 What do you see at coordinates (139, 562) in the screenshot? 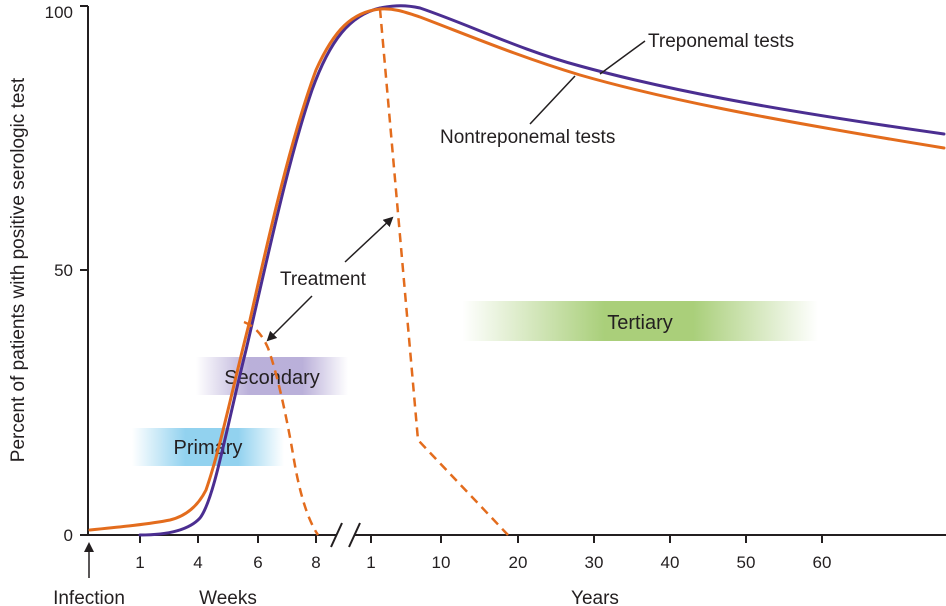
I see `x-tick-label-week-1: 1` at bounding box center [139, 562].